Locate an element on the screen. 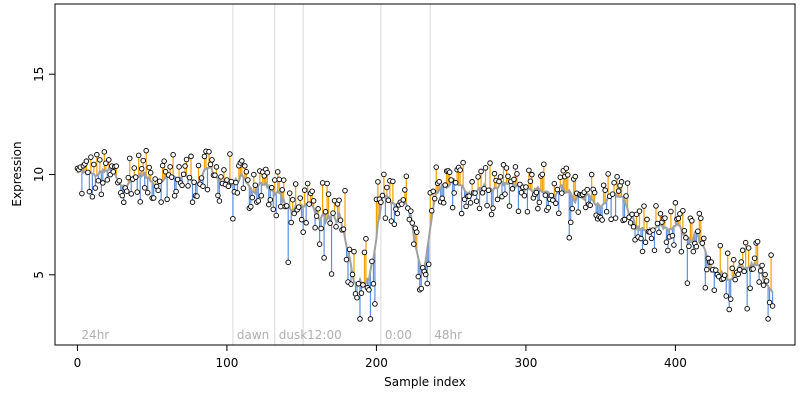  x-tick-label: 300 is located at coordinates (525, 363).